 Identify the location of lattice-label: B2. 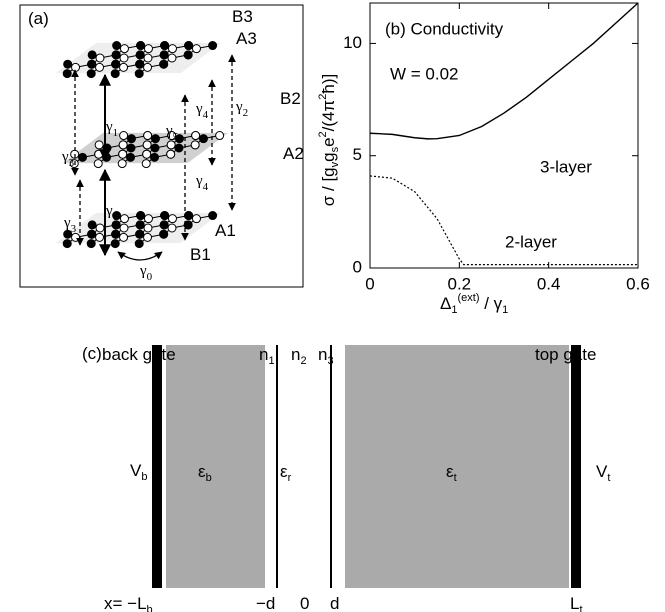
(290, 98).